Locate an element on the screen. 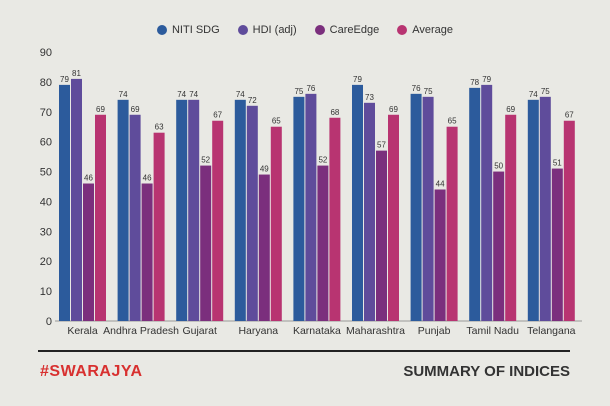 The width and height of the screenshot is (610, 406). data-label: 68 is located at coordinates (334, 112).